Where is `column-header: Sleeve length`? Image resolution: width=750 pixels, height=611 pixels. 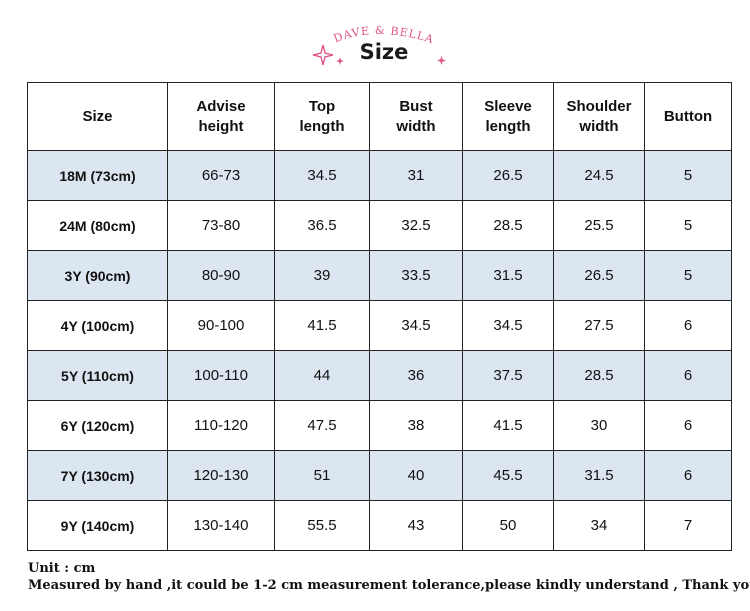
column-header: Sleeve length is located at coordinates (508, 116).